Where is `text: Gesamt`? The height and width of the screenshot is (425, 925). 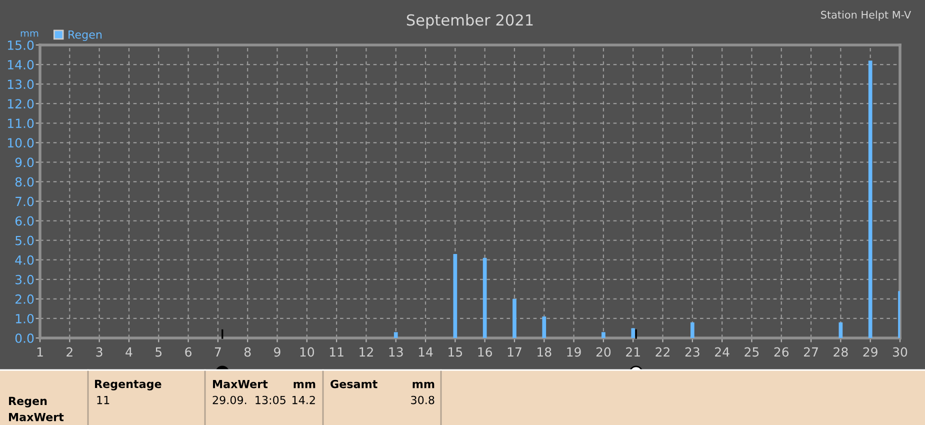
text: Gesamt is located at coordinates (354, 384).